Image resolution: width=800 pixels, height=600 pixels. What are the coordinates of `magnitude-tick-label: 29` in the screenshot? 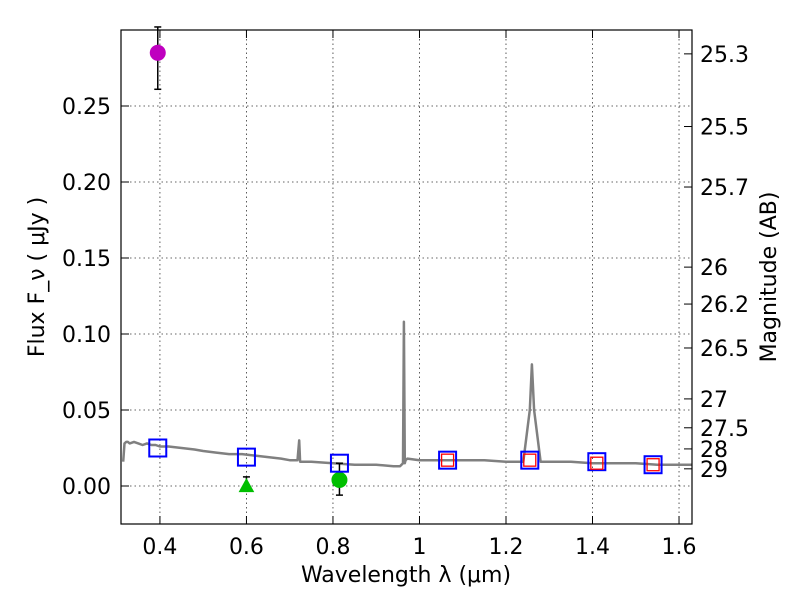 It's located at (714, 470).